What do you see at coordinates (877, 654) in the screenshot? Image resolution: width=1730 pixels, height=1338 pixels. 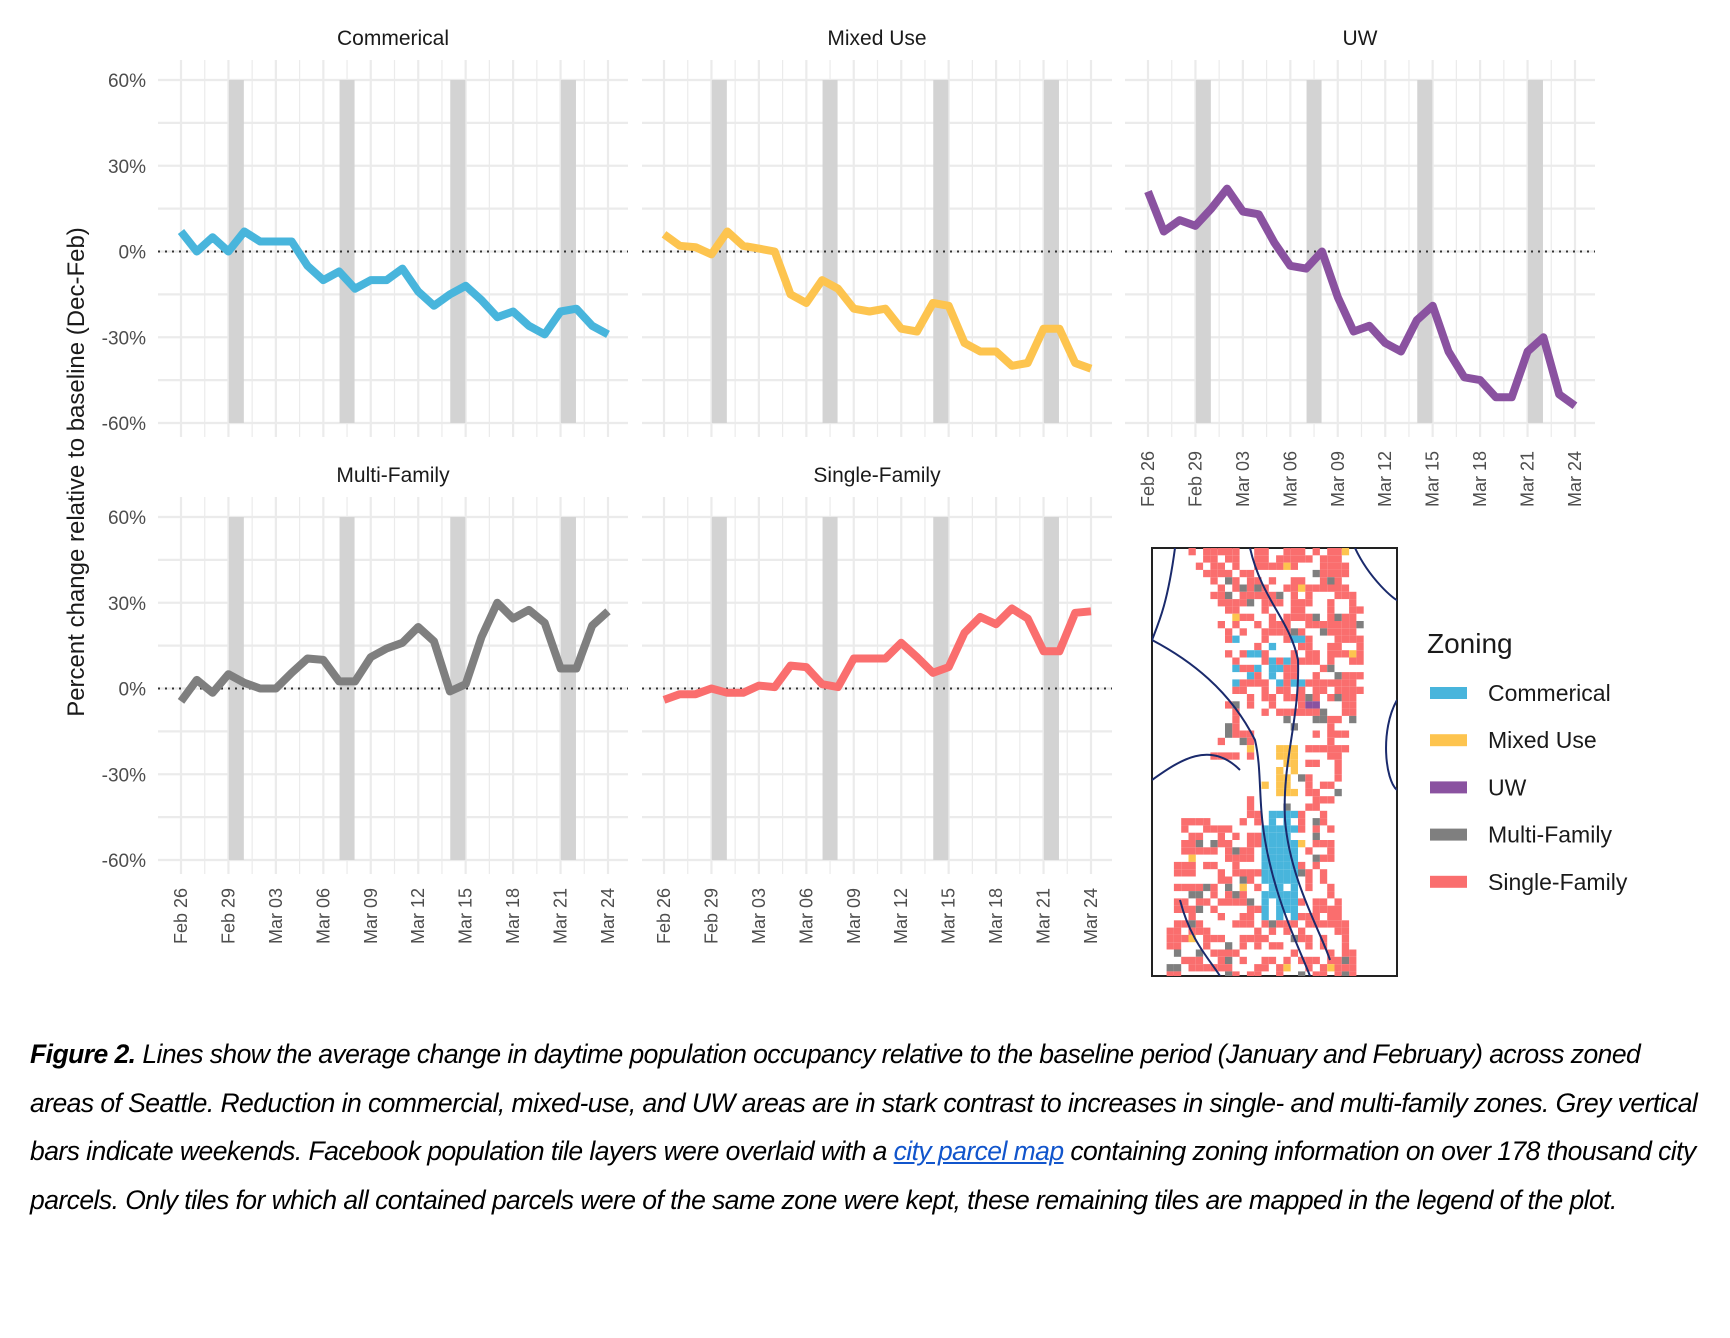 I see `series-line-single-family` at bounding box center [877, 654].